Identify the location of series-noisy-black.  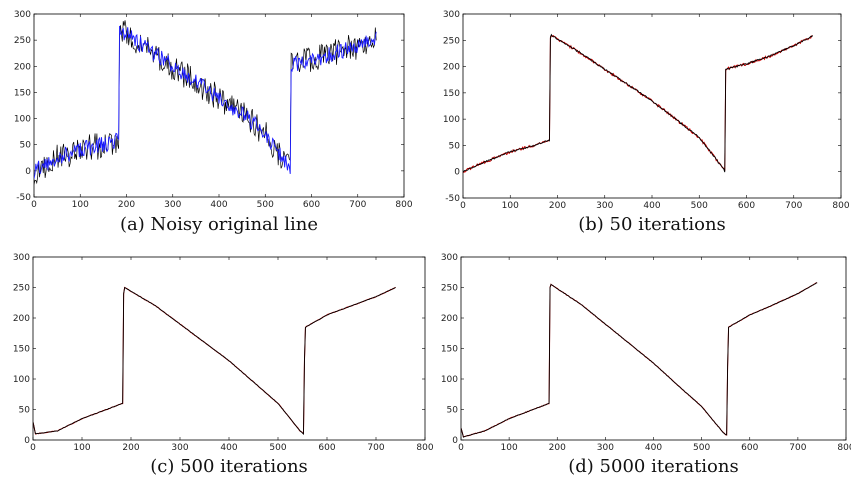
(205, 102).